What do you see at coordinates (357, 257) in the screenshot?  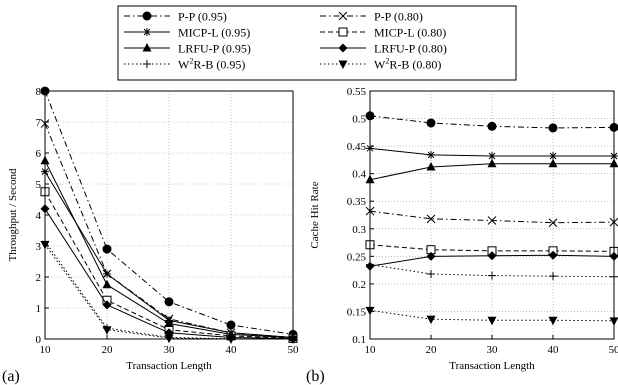 I see `y-tick-label: 0.25` at bounding box center [357, 257].